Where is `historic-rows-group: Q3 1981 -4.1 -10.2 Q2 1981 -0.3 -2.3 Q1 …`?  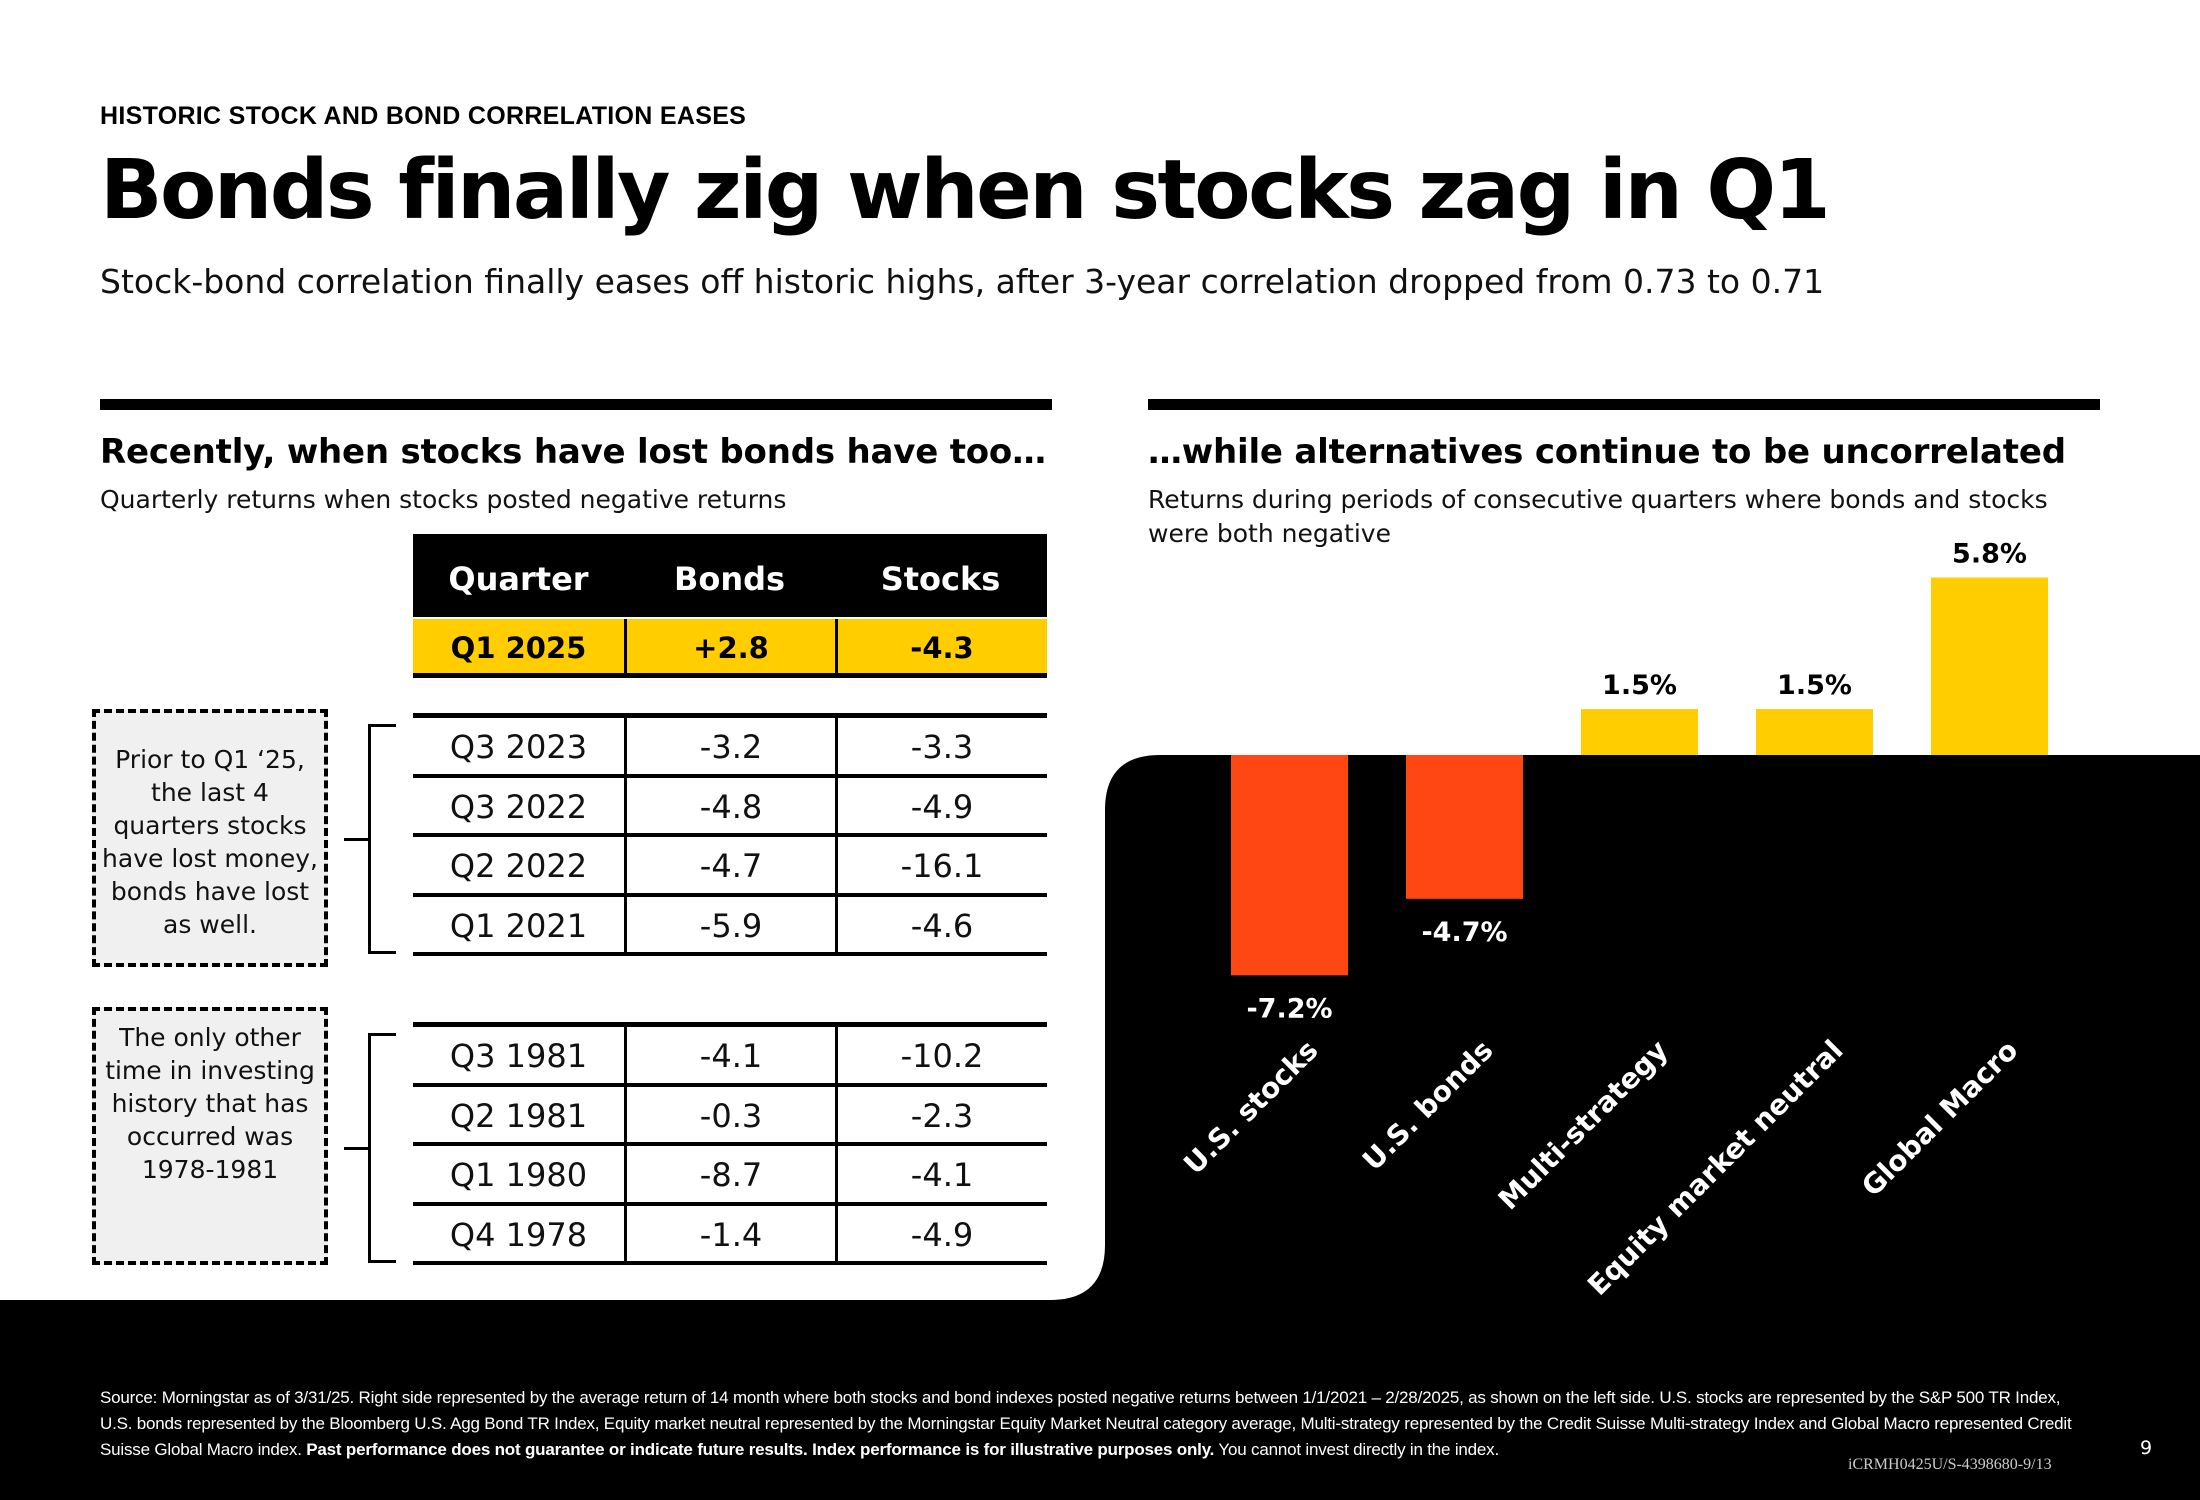 historic-rows-group: Q3 1981 -4.1 -10.2 Q2 1981 -0.3 -2.3 Q1 … is located at coordinates (730, 1143).